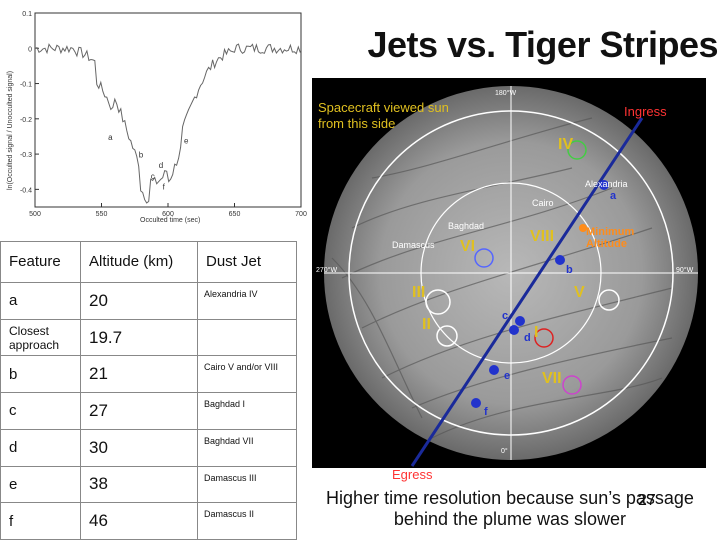 The height and width of the screenshot is (540, 720). I want to click on altitude-cell: 20, so click(139, 300).